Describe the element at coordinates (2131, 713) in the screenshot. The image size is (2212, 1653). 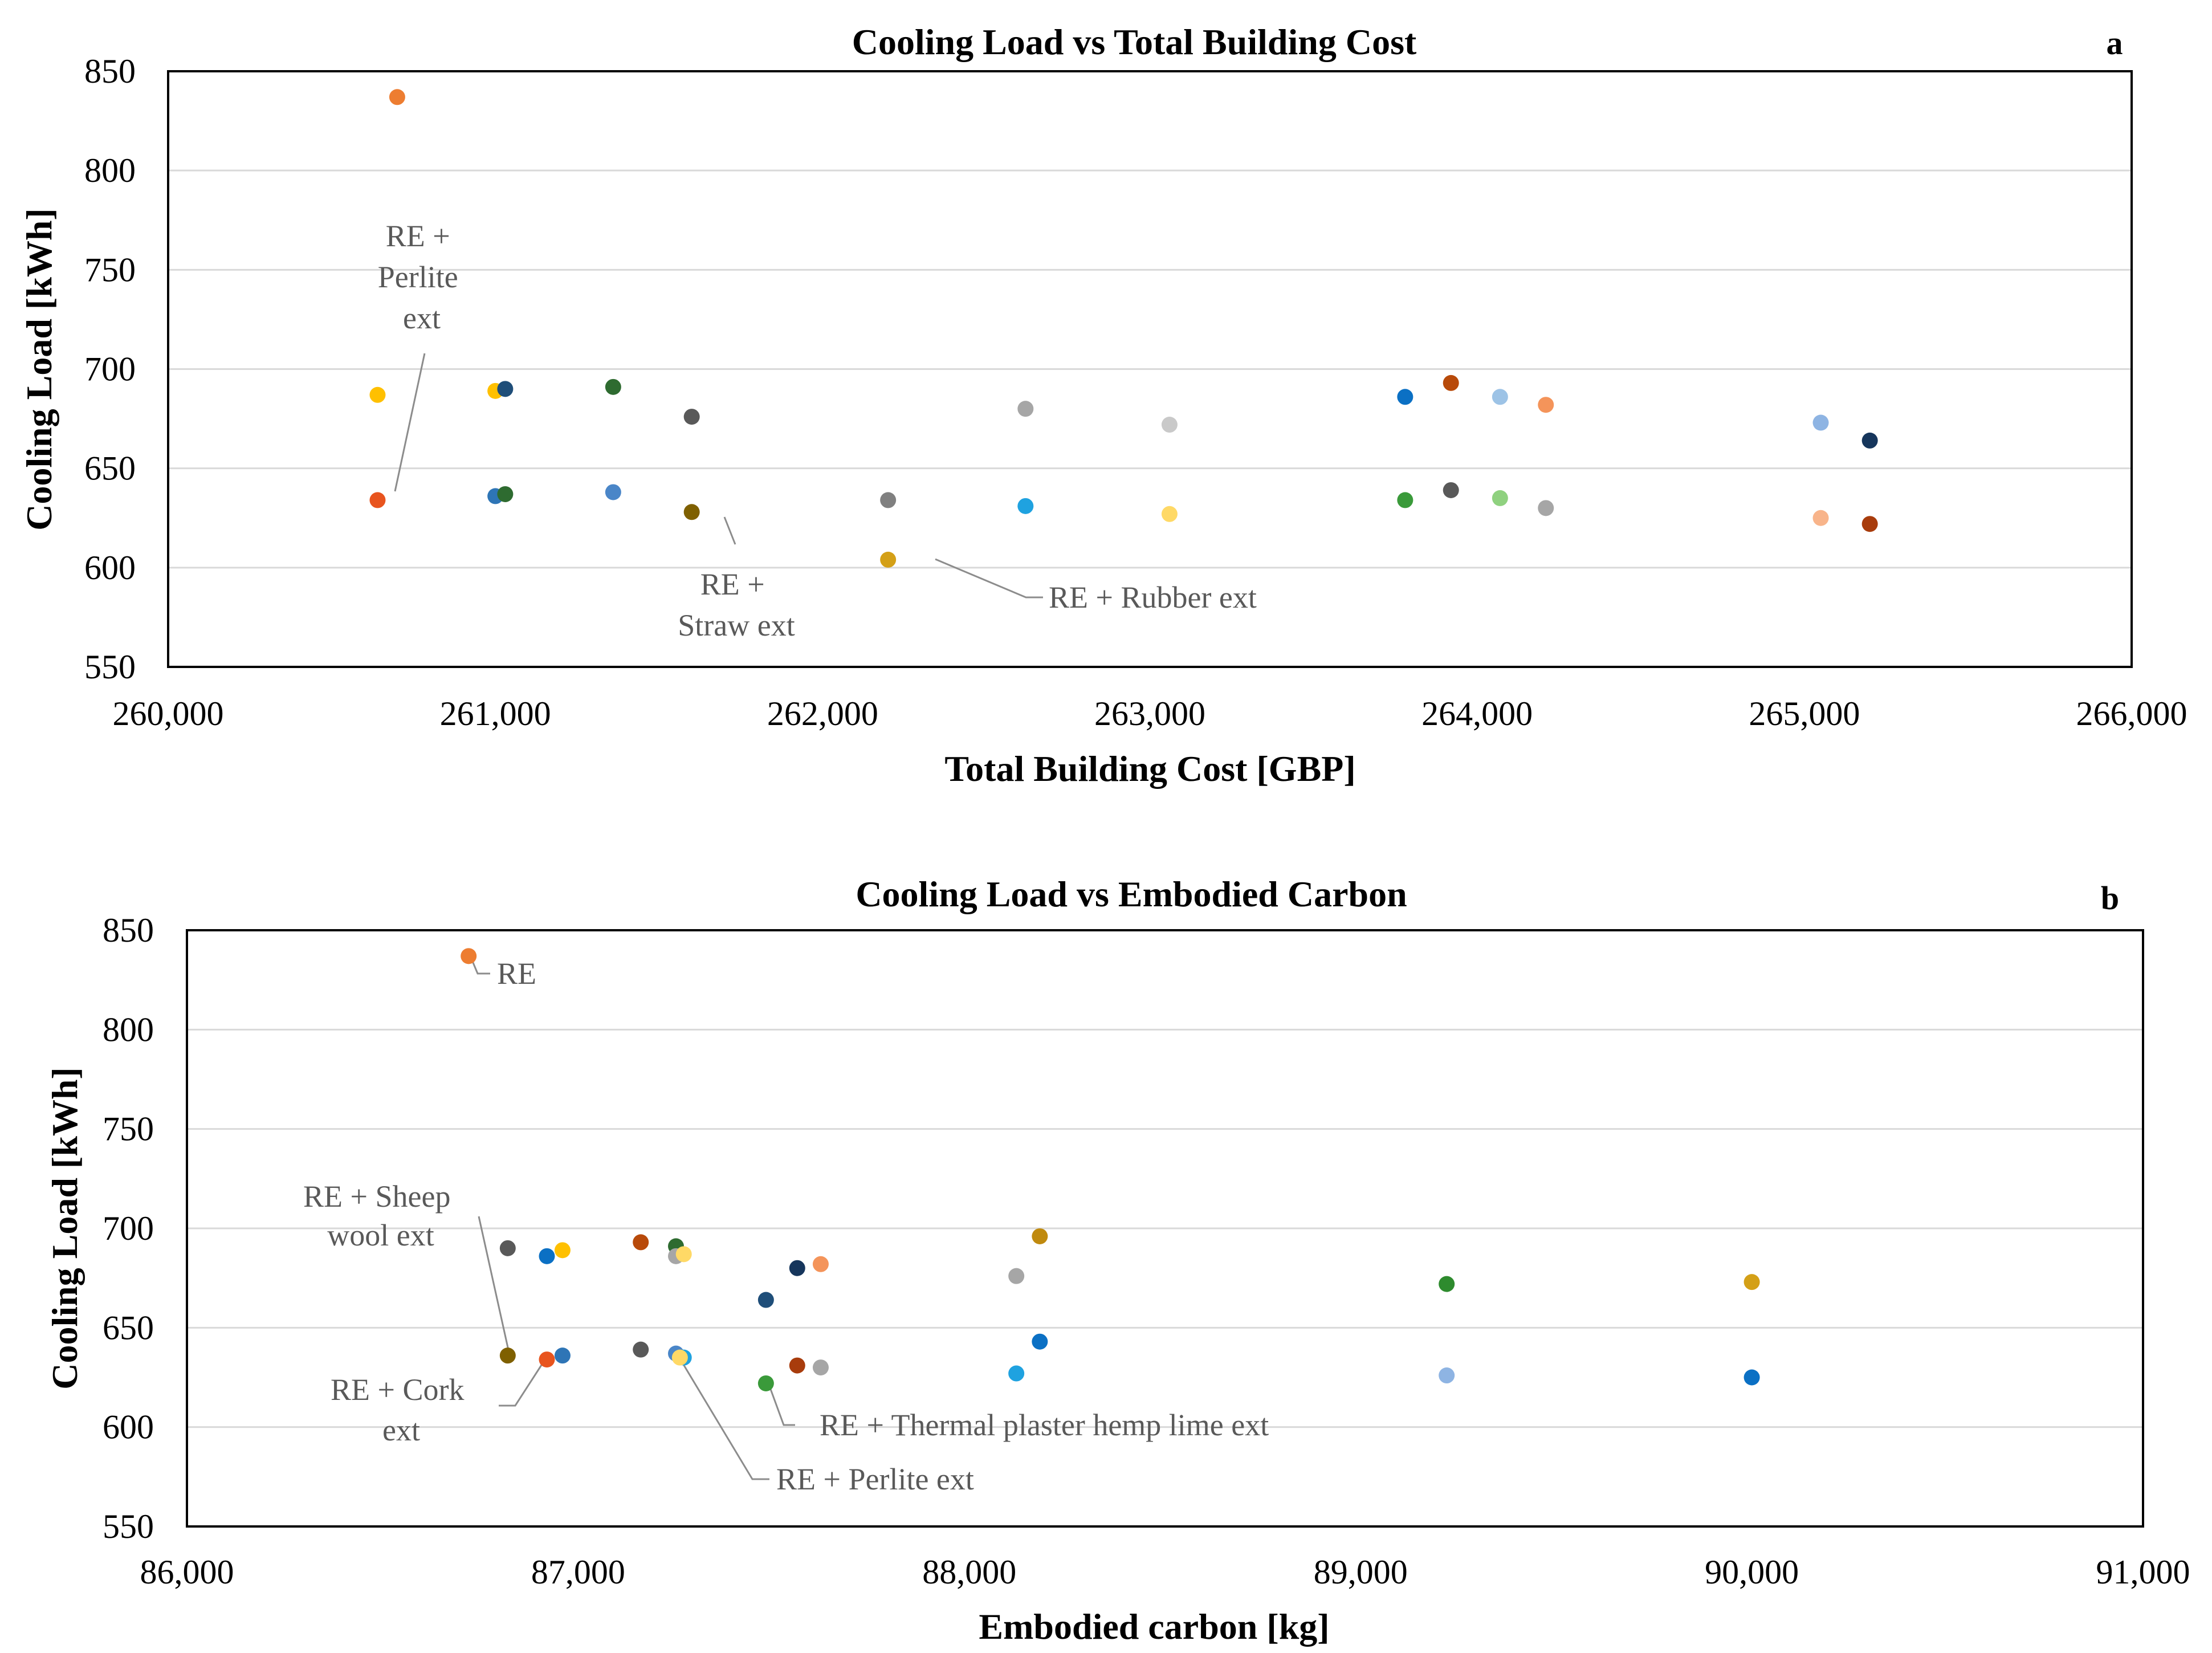
I see `chart-a-x-tick-label: 266,000` at that location.